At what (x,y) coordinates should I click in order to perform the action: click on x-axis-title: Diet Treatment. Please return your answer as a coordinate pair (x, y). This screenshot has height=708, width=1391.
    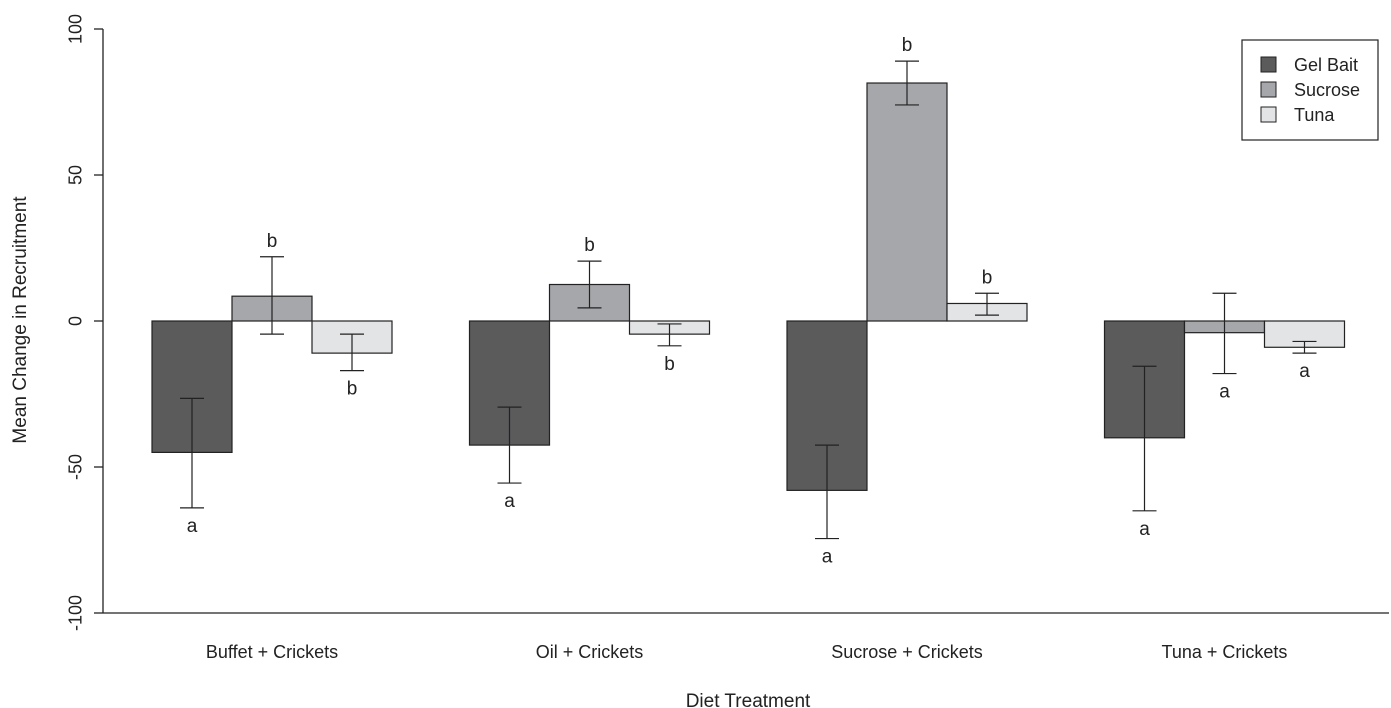
    Looking at the image, I should click on (748, 699).